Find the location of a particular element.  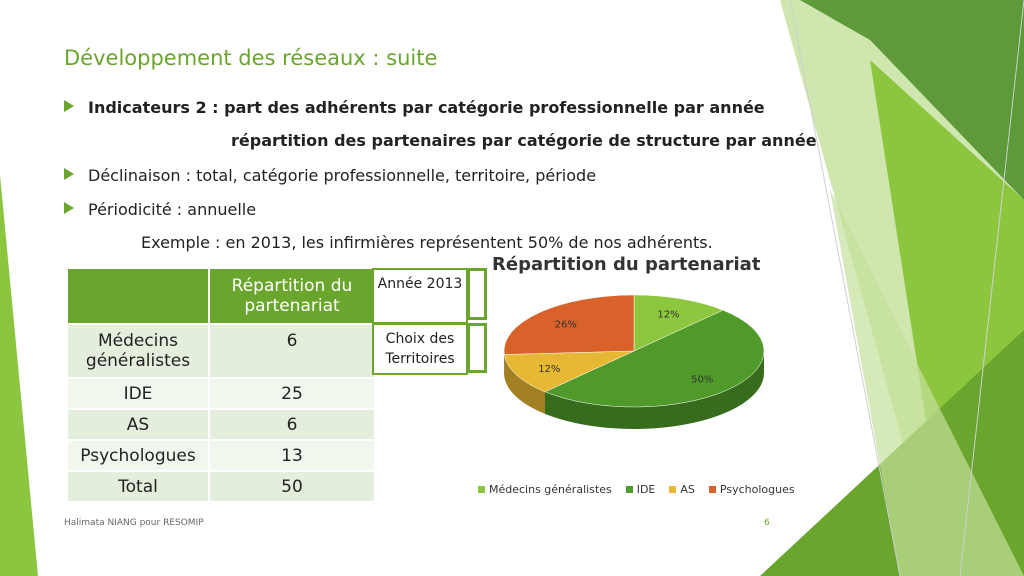

territories-toggle-button is located at coordinates (477, 348).